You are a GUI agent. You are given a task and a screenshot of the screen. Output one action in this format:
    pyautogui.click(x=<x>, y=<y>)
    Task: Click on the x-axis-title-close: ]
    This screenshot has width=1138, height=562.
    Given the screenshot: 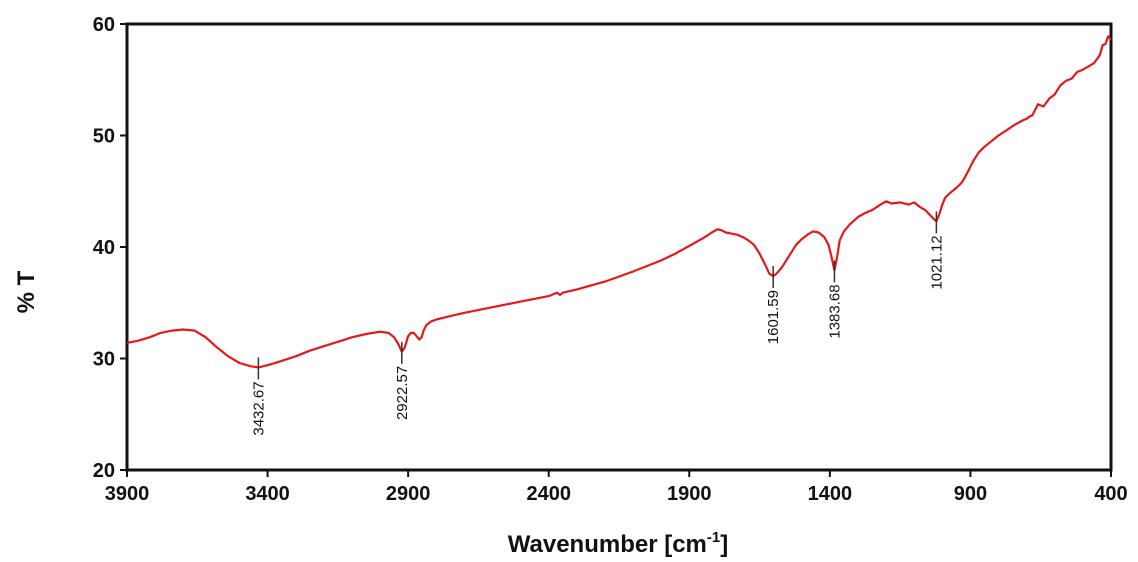 What is the action you would take?
    pyautogui.click(x=724, y=544)
    